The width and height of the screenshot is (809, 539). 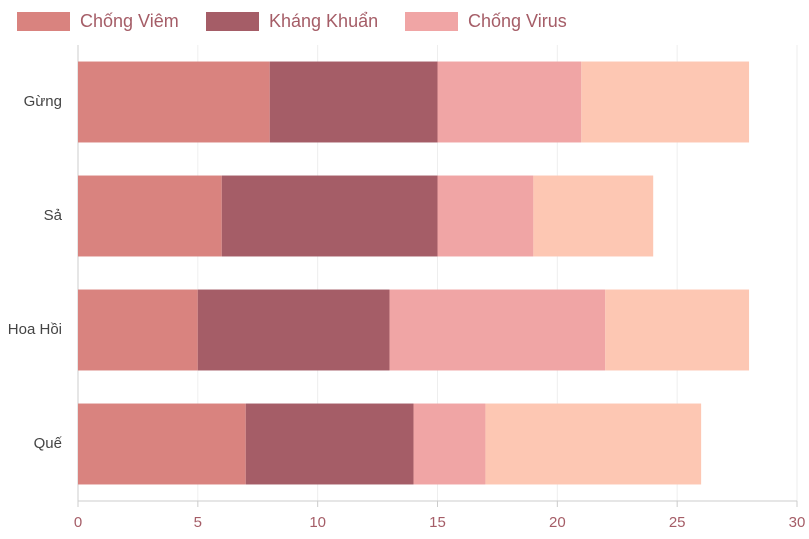 I want to click on x-tick-label: 10, so click(x=317, y=522).